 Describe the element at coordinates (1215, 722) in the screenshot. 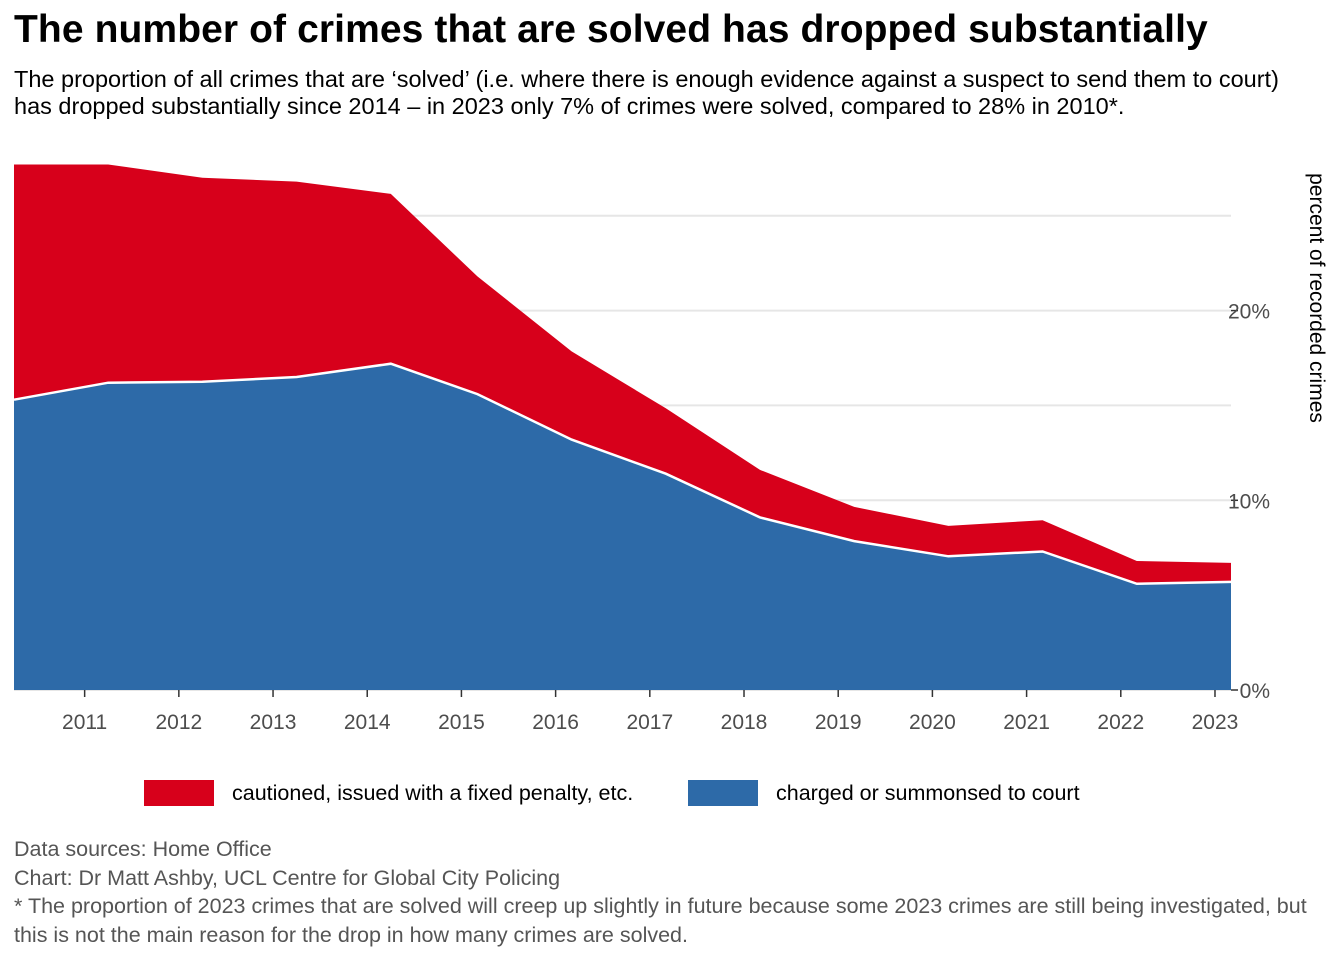

I see `x-tick-label-2023: 2023` at that location.